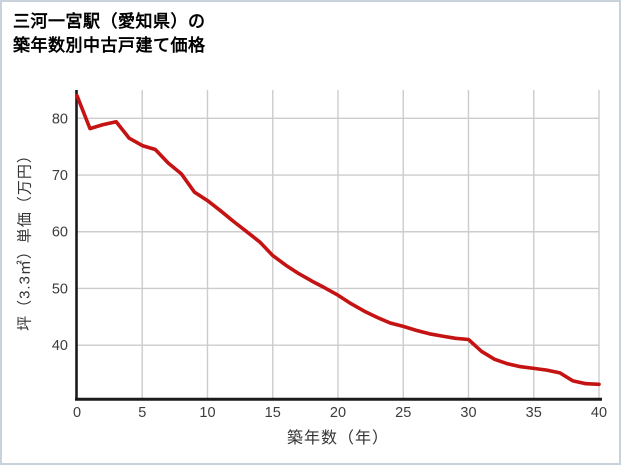 Image resolution: width=621 pixels, height=467 pixels. I want to click on chart-title-line1: 三河一宮駅（愛知県）の, so click(109, 21).